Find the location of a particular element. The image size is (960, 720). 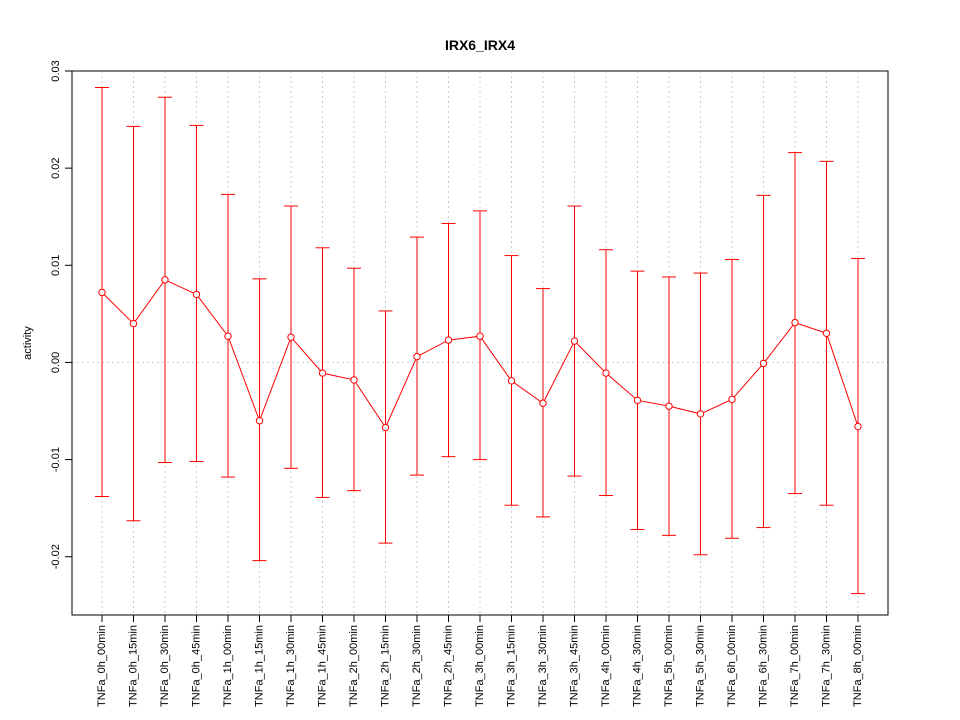

x-tick-label: TNFa_6h_30min is located at coordinates (763, 666).